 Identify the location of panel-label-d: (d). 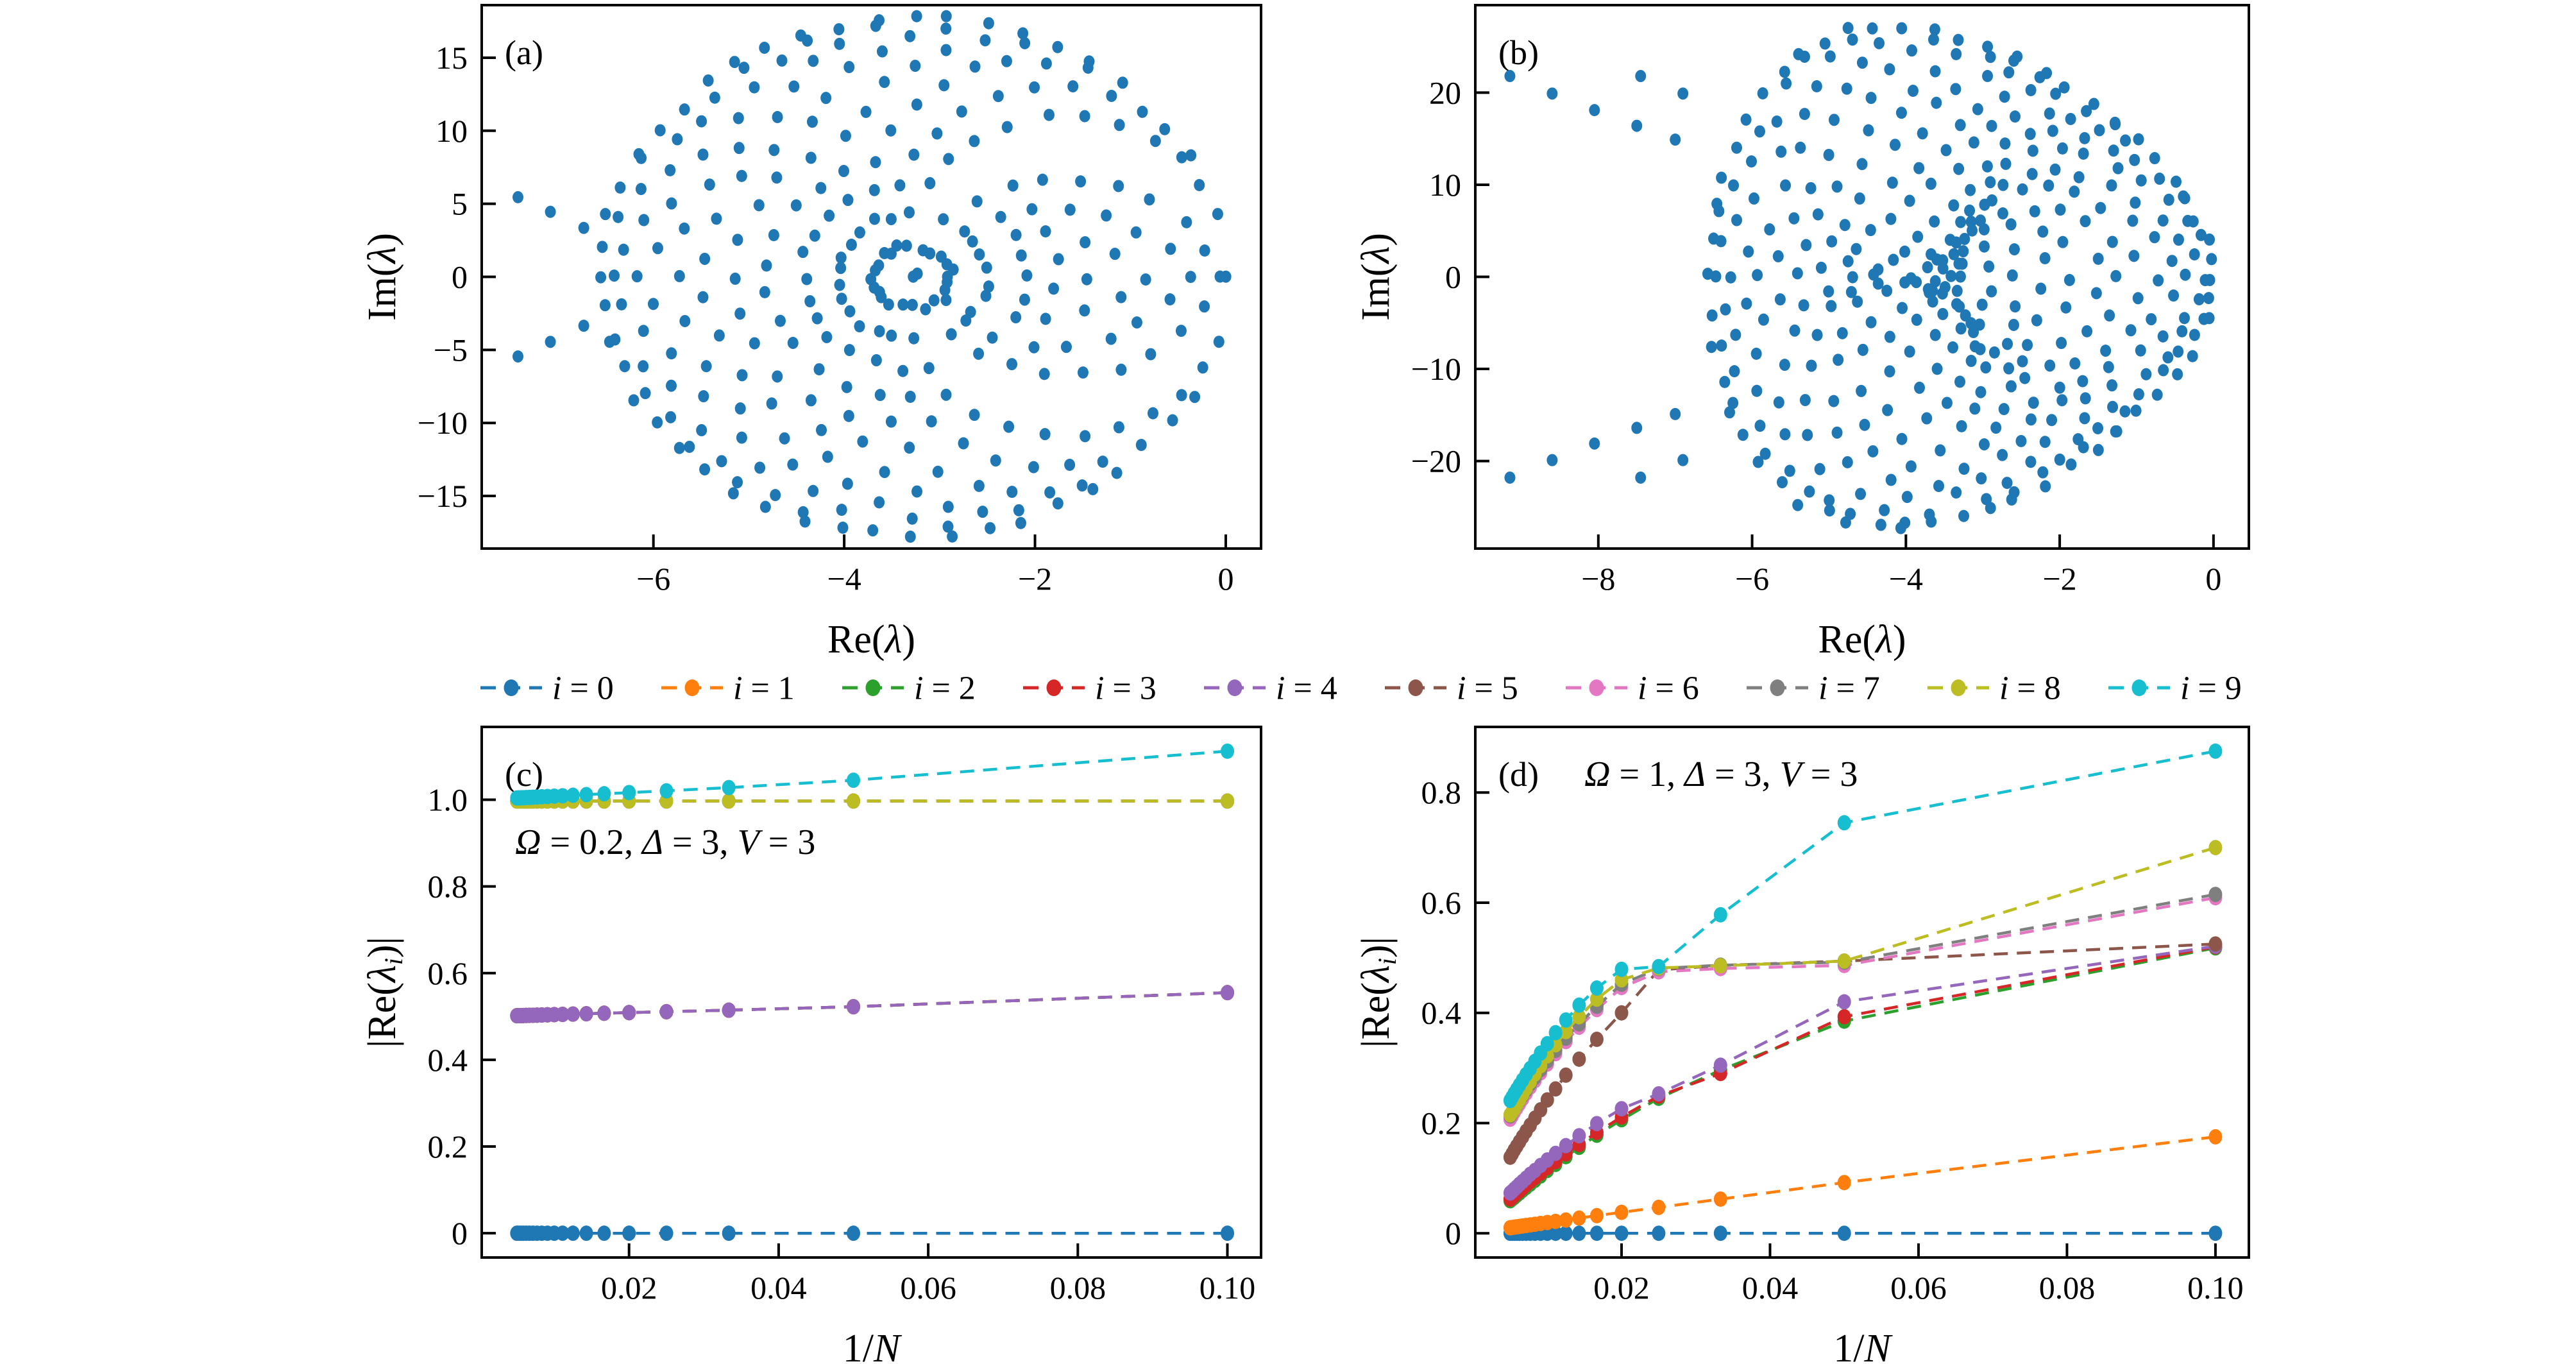
(1518, 775).